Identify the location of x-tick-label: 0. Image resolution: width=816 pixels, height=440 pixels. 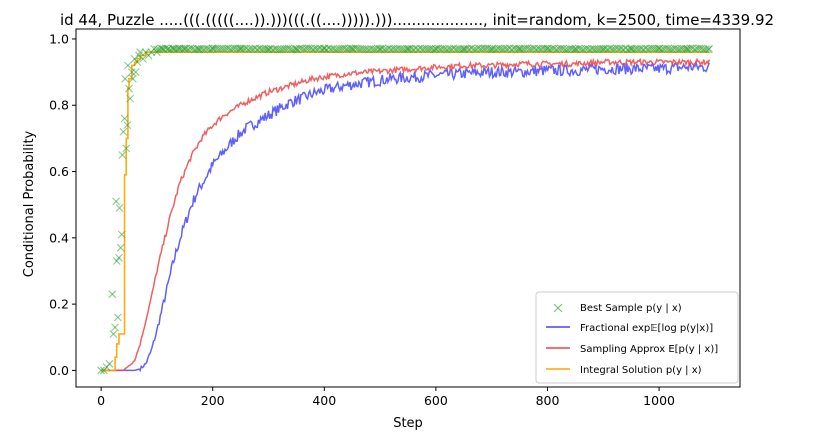
(101, 400).